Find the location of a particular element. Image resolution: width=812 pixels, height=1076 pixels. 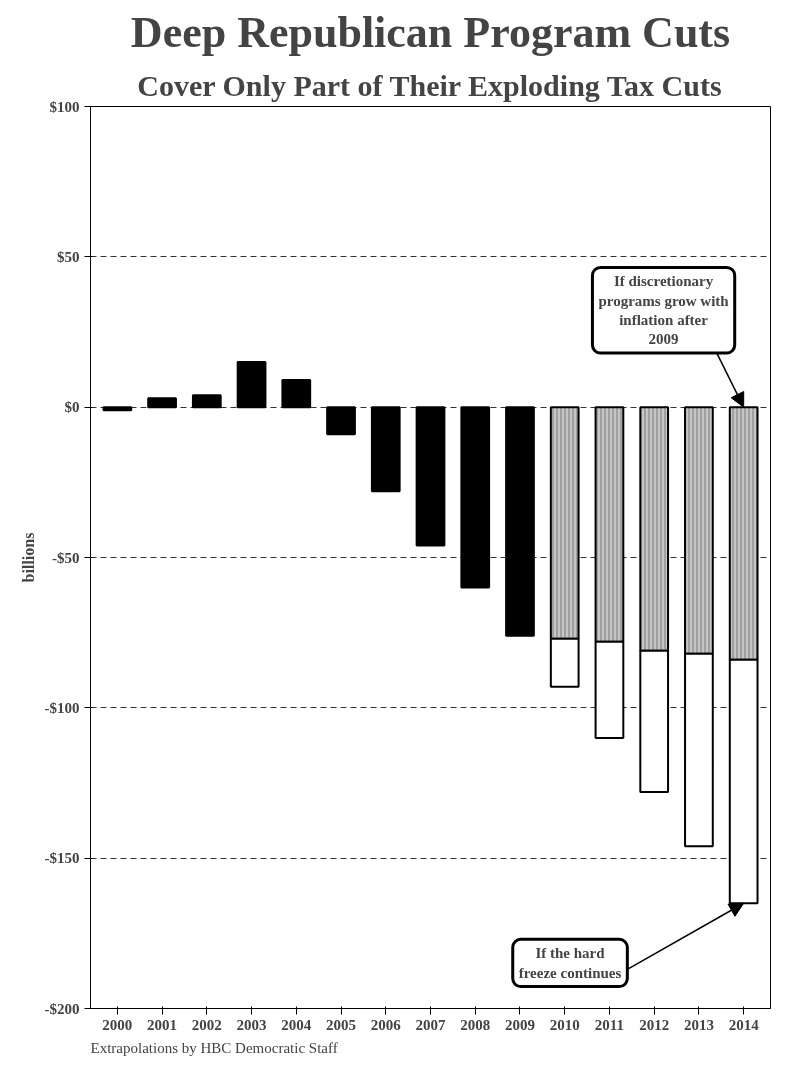

y-tick-label: $100 is located at coordinates (64, 106).